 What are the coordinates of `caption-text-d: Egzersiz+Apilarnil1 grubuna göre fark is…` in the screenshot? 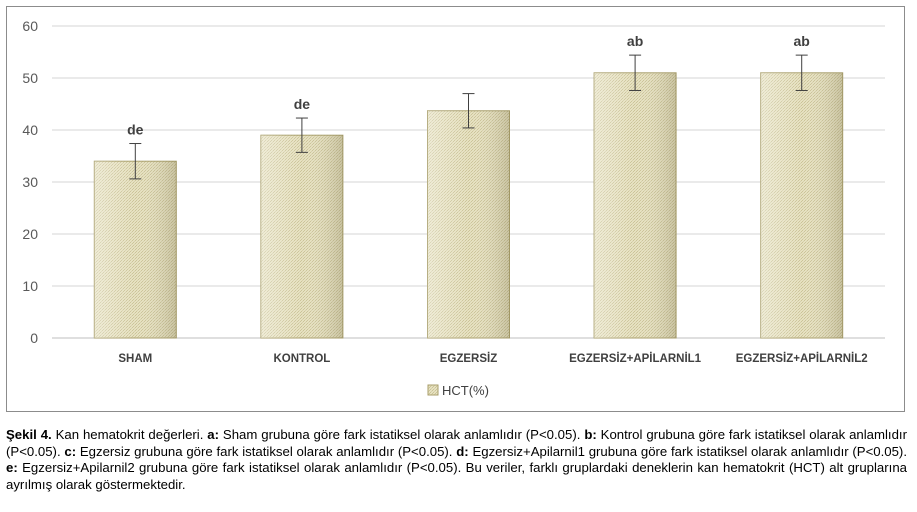 It's located at (687, 451).